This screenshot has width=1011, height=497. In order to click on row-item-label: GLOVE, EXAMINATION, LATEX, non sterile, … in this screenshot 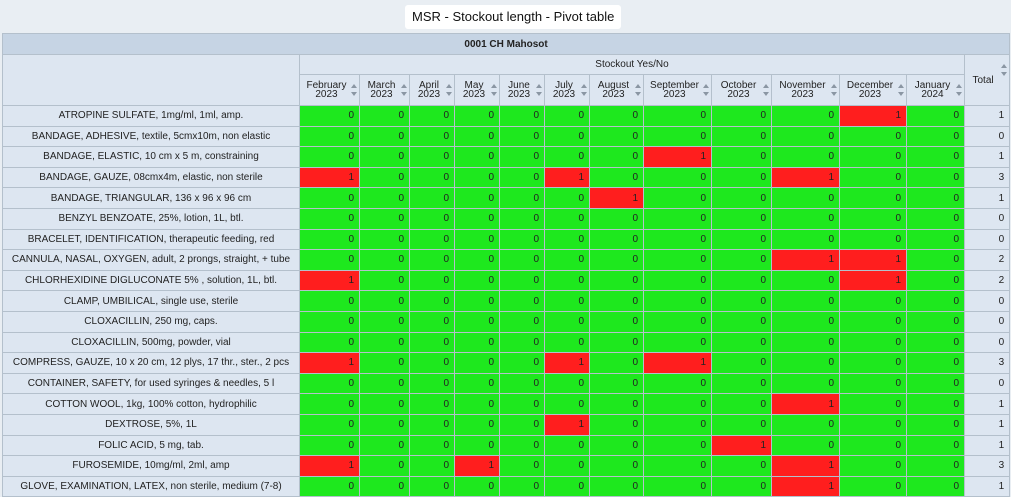, I will do `click(151, 486)`.